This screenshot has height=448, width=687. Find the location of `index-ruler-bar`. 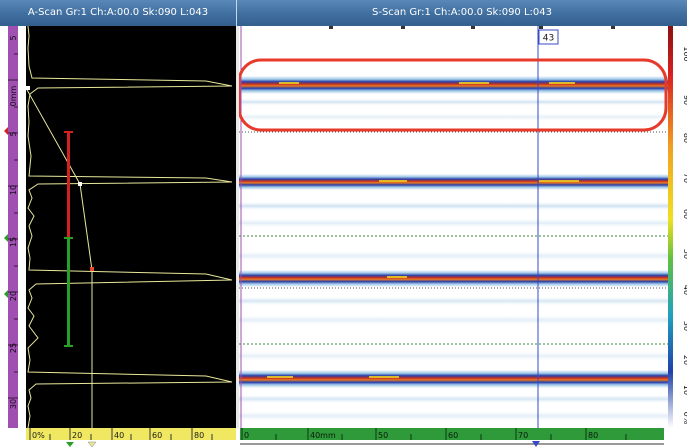

index-ruler-bar is located at coordinates (452, 434).